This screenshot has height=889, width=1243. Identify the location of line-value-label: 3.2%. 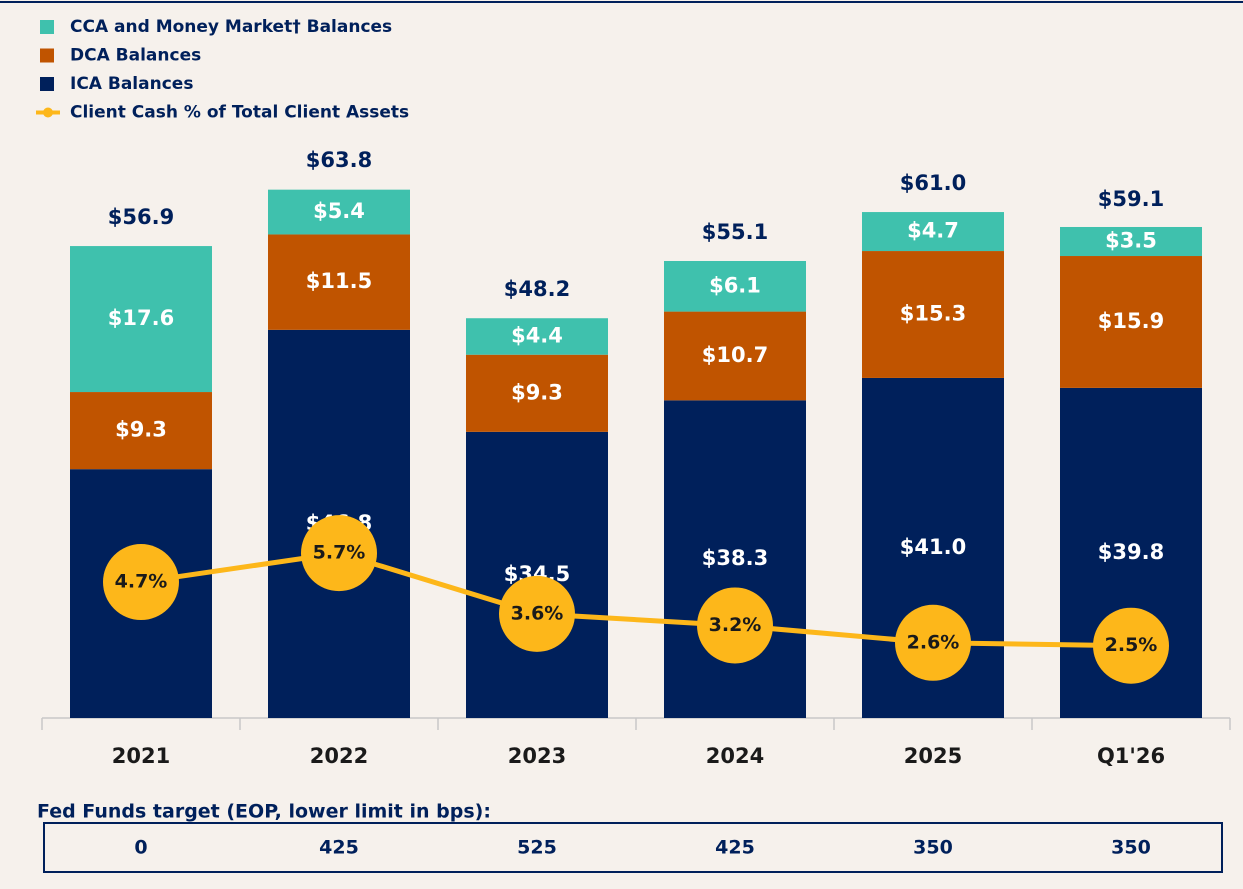
(735, 625).